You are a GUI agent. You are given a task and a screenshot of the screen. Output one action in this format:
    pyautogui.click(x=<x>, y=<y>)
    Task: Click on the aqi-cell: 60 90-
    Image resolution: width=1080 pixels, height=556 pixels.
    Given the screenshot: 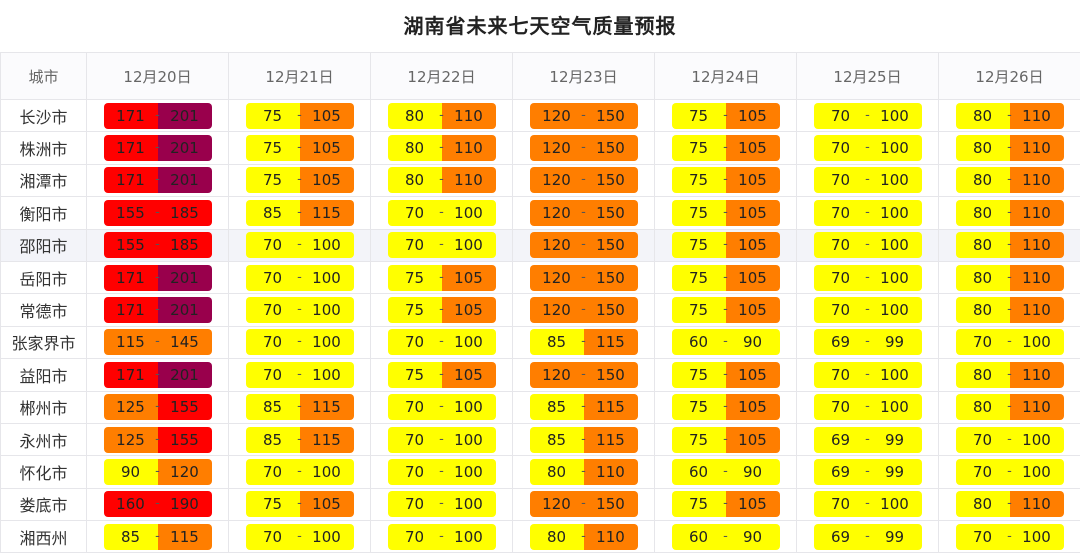 What is the action you would take?
    pyautogui.click(x=725, y=342)
    